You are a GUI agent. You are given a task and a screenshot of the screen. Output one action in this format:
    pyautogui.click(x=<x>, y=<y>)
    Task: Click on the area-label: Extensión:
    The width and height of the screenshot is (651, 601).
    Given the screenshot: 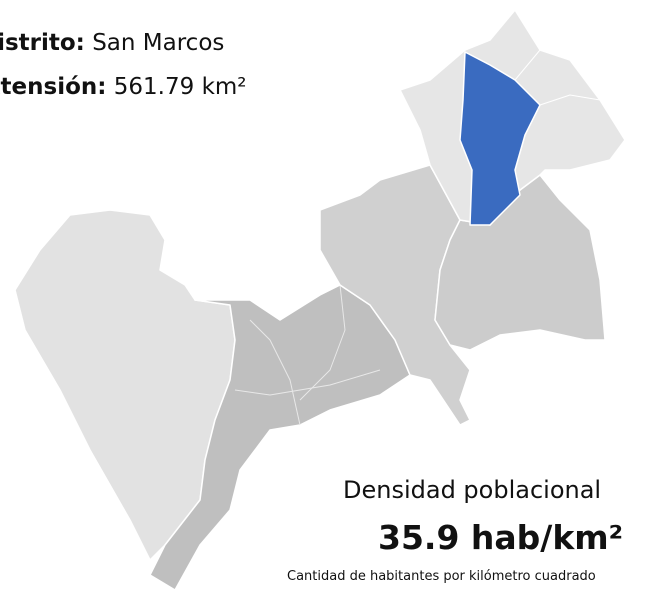 What is the action you would take?
    pyautogui.click(x=53, y=87)
    